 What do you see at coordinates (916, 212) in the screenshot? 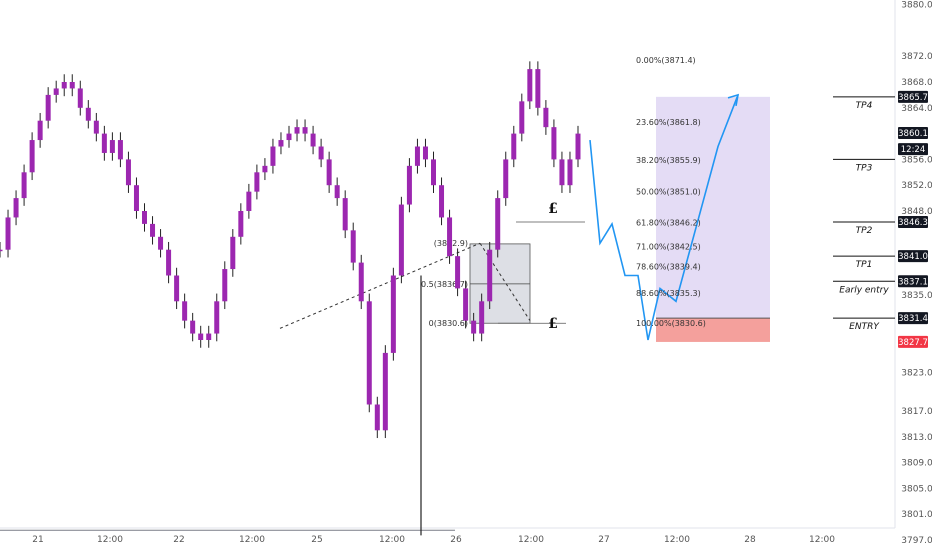
I see `y-tick-label: 3848.0` at bounding box center [916, 212].